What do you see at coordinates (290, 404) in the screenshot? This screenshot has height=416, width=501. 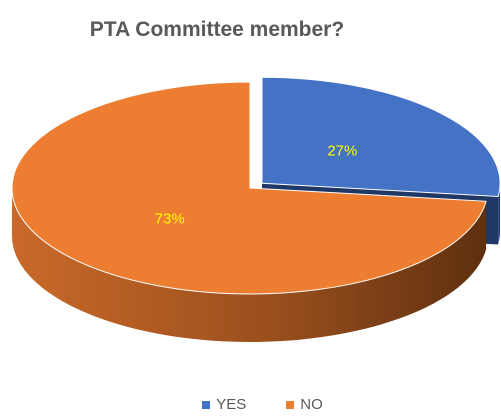 I see `legend-swatch-no` at bounding box center [290, 404].